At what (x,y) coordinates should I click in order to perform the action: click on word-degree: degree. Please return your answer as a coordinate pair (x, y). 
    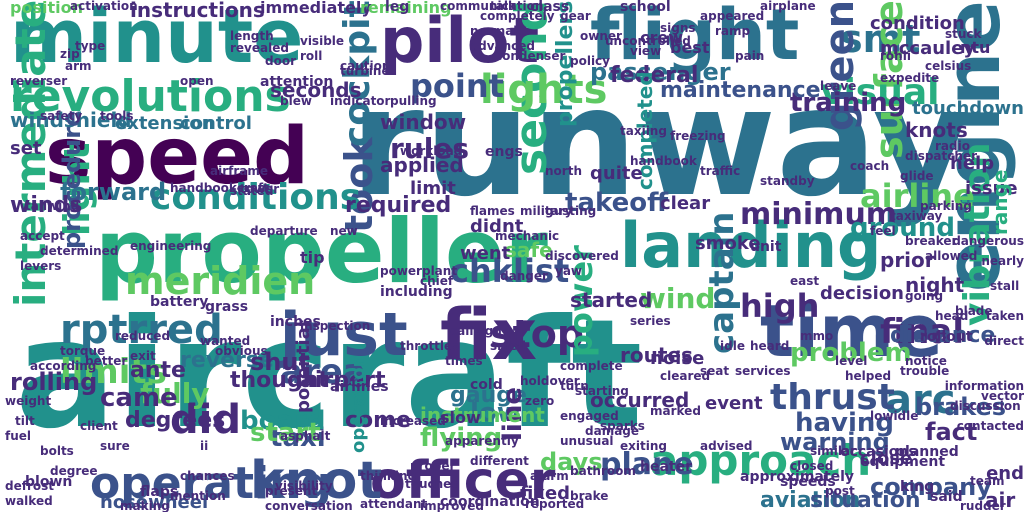
    Looking at the image, I should click on (74, 471).